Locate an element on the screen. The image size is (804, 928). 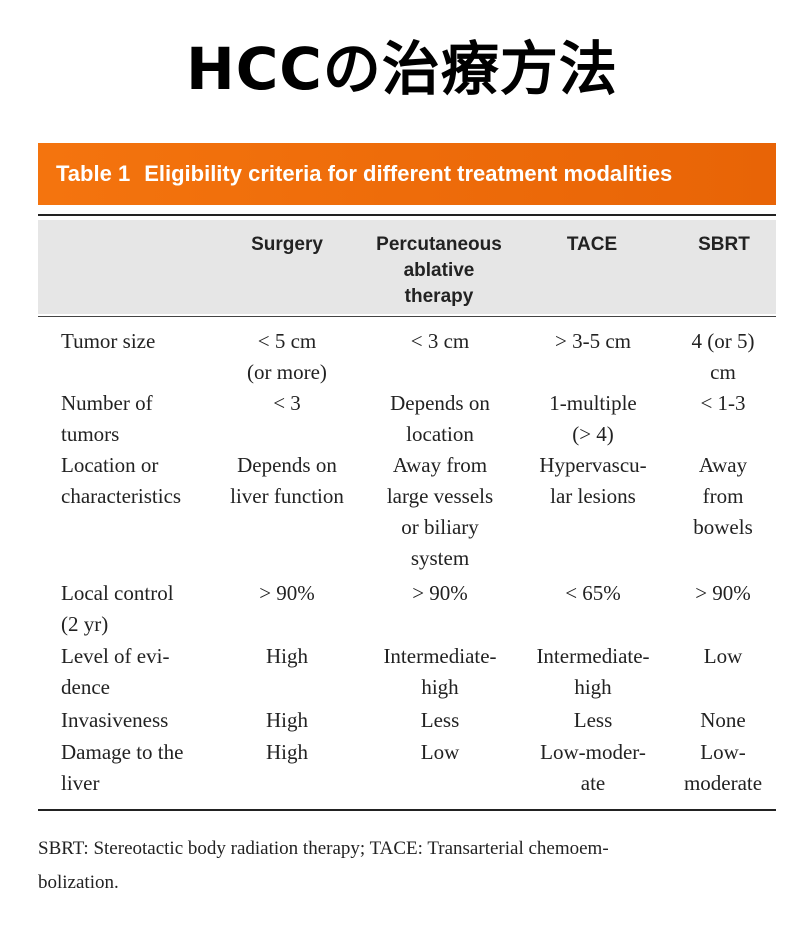
cell-location-sbrt: Away from bowels is located at coordinates (723, 496).